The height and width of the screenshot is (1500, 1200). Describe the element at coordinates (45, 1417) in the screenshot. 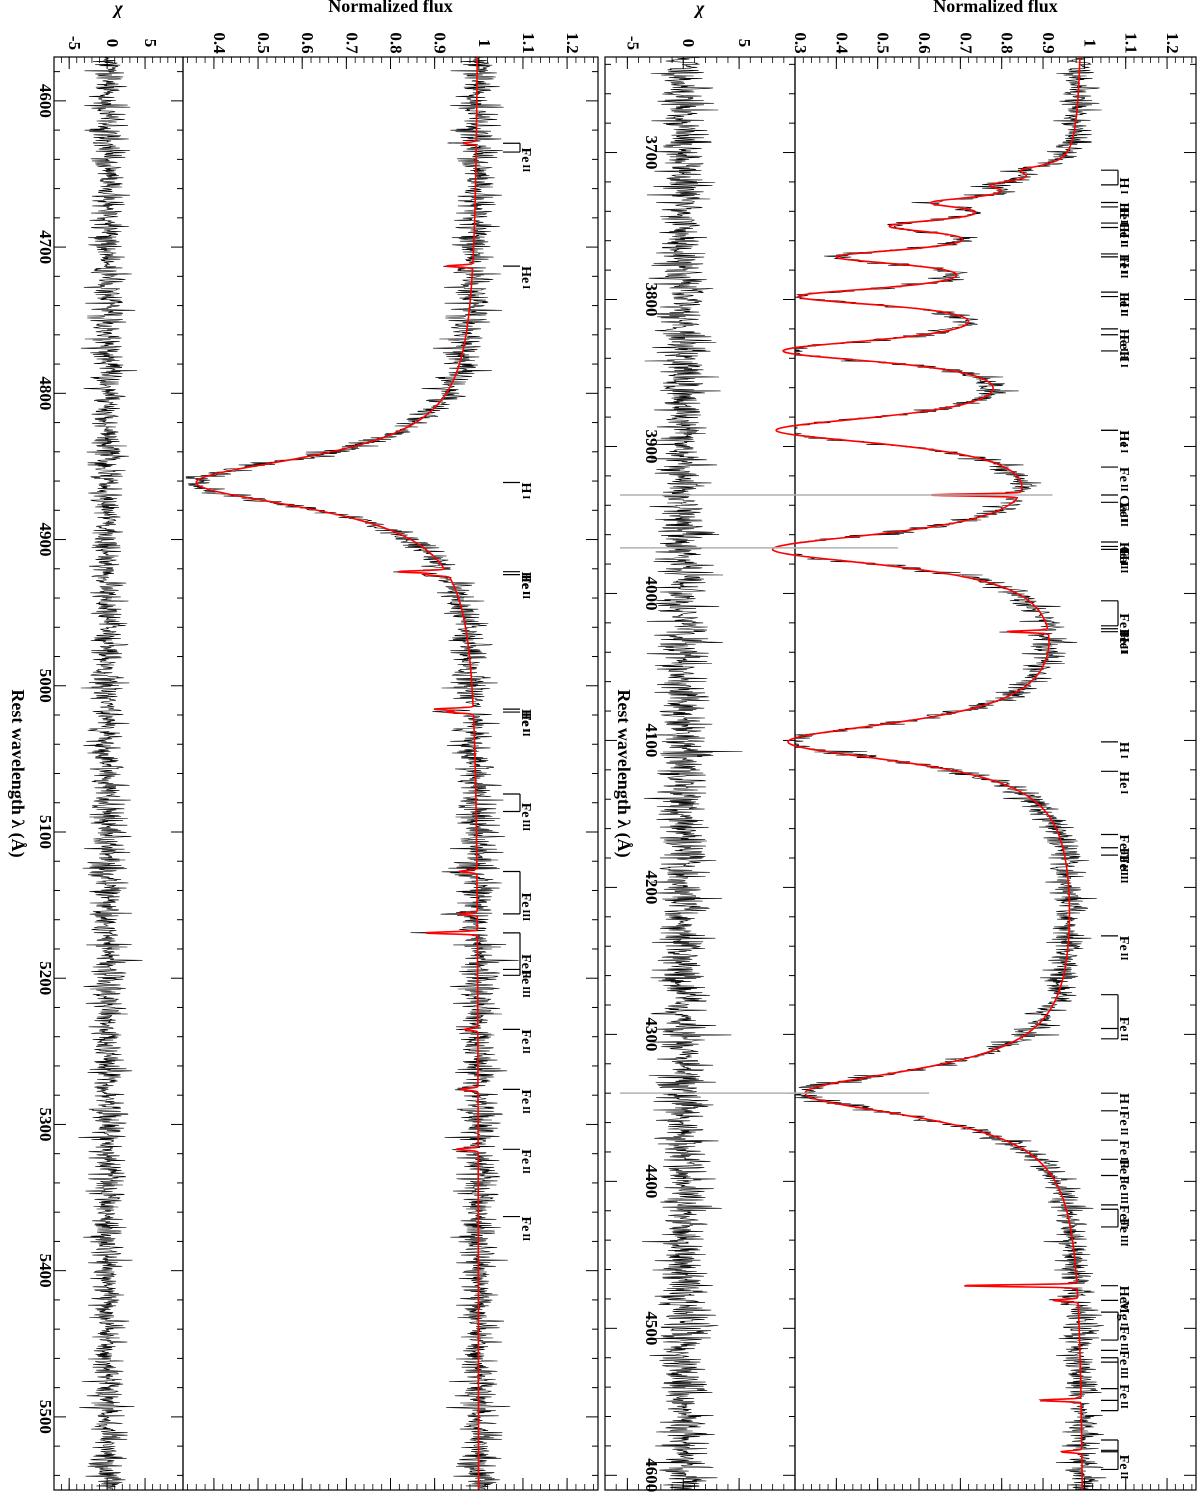

I see `x-tick-label: 5500` at that location.